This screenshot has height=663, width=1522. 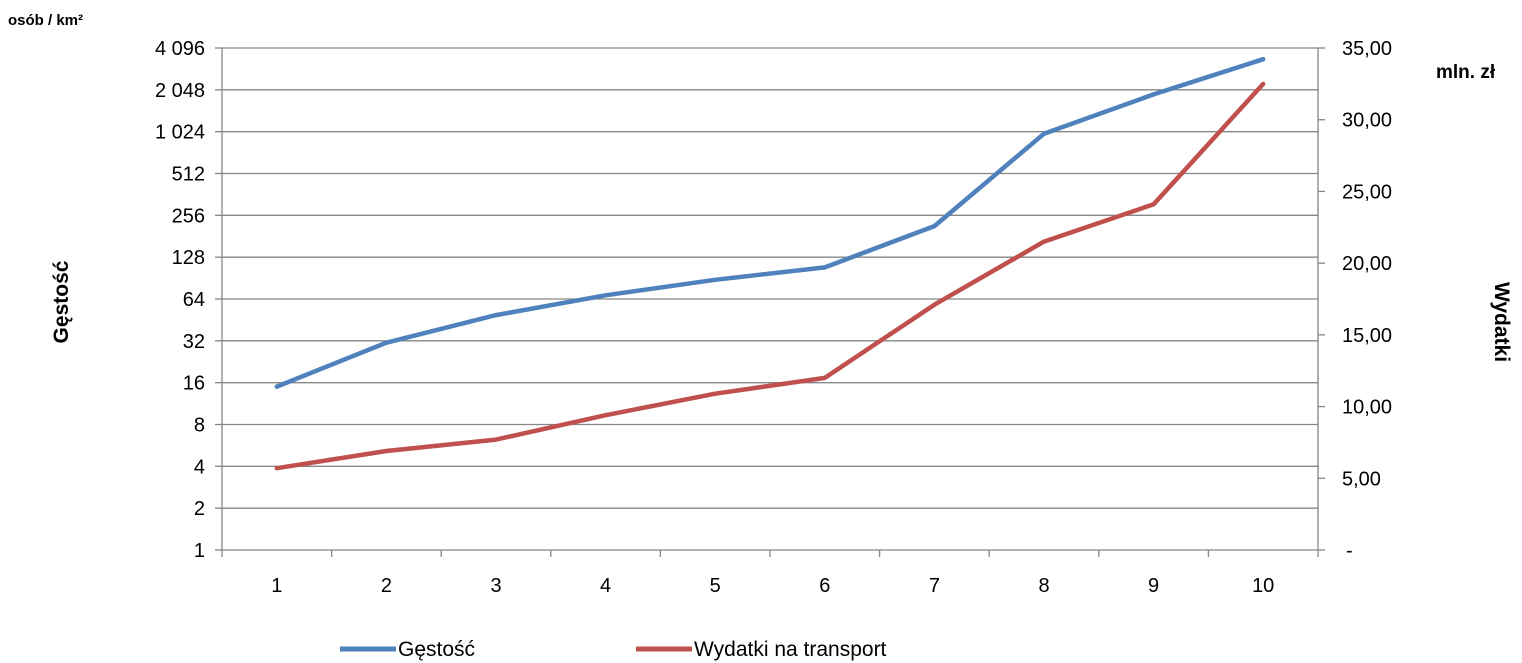 I want to click on right-axis-title: Wydatki, so click(x=1501, y=322).